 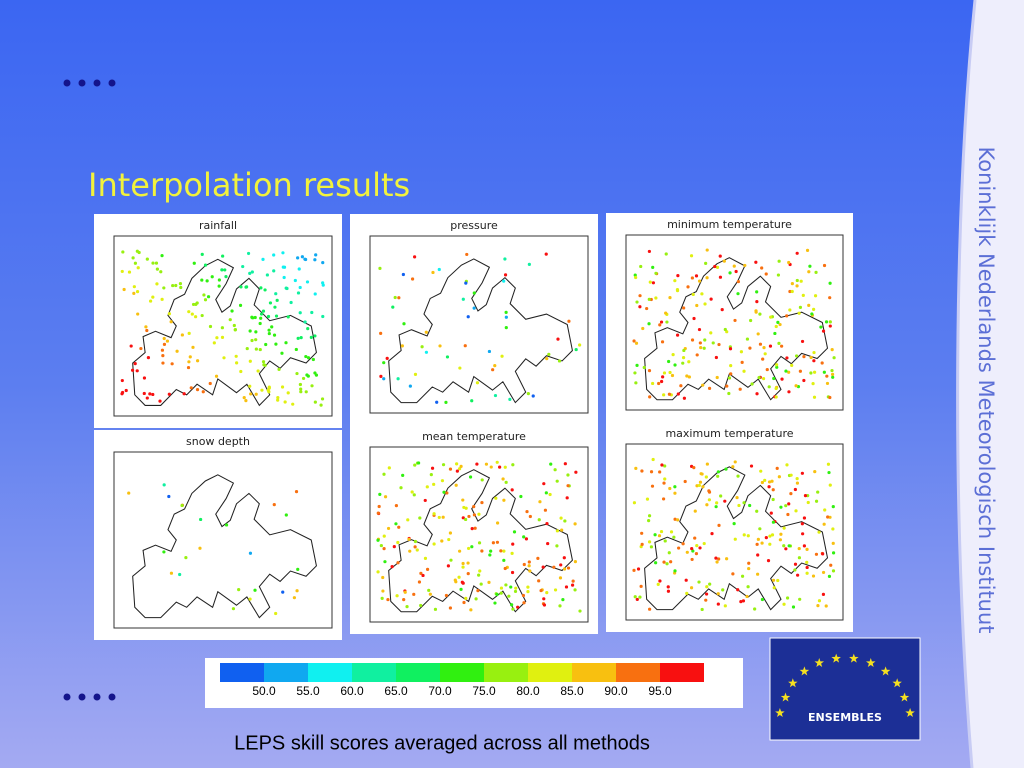 I want to click on colorbar-swatch, so click(x=462, y=672).